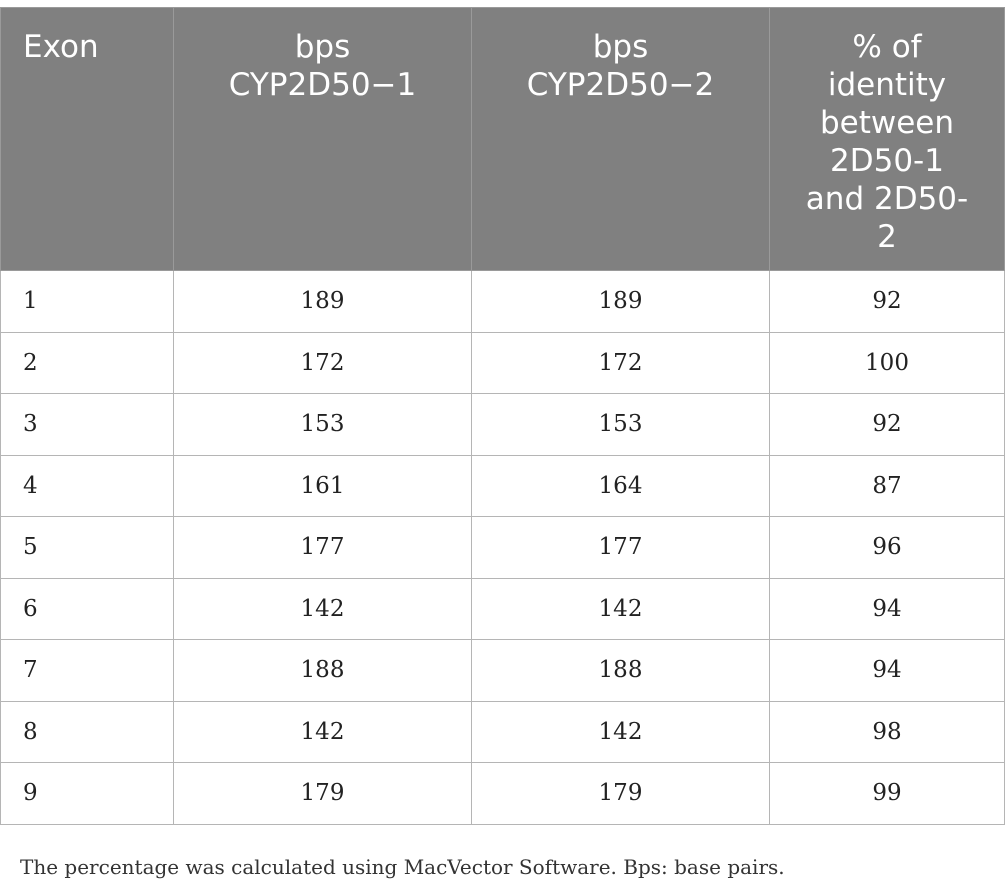 Image resolution: width=1005 pixels, height=894 pixels. What do you see at coordinates (620, 362) in the screenshot?
I see `cell-bps-2: 172` at bounding box center [620, 362].